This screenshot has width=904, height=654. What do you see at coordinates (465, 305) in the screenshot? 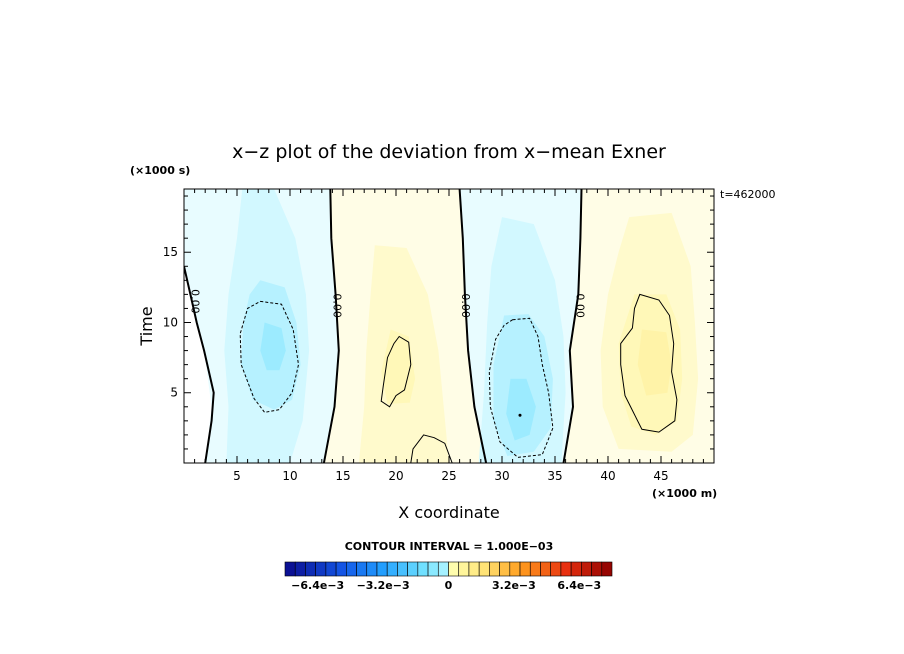
I see `zero-contour-label-3: 0.00` at bounding box center [465, 305].